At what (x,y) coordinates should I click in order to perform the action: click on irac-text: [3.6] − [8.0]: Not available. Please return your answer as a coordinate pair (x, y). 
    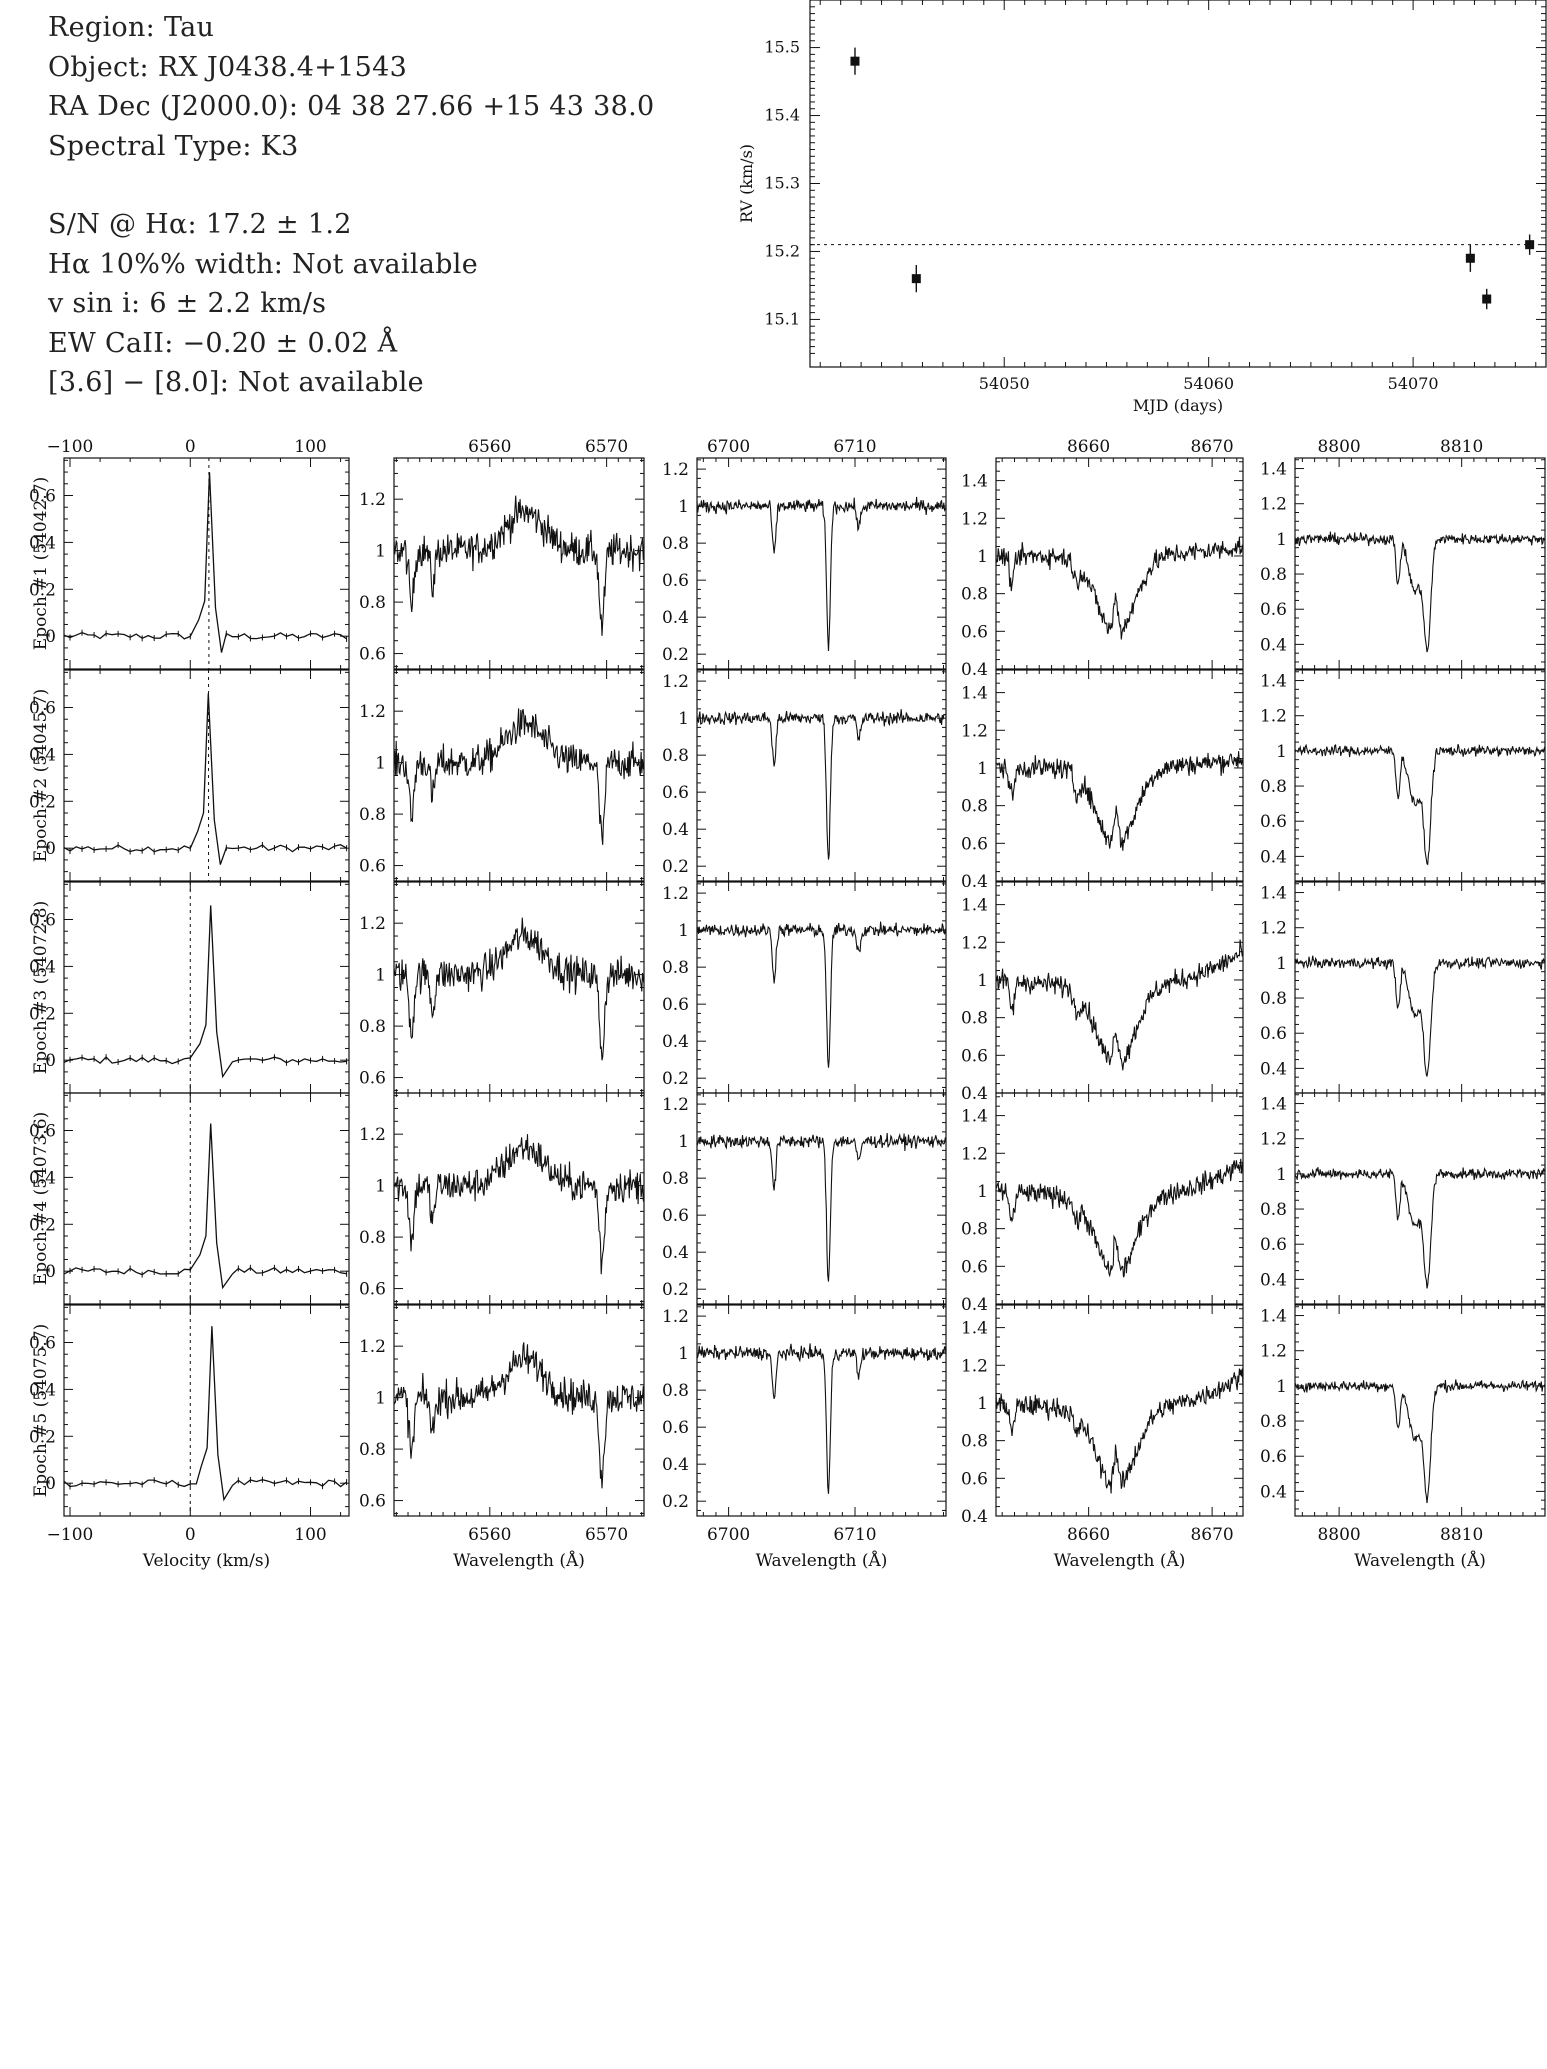
    Looking at the image, I should click on (236, 382).